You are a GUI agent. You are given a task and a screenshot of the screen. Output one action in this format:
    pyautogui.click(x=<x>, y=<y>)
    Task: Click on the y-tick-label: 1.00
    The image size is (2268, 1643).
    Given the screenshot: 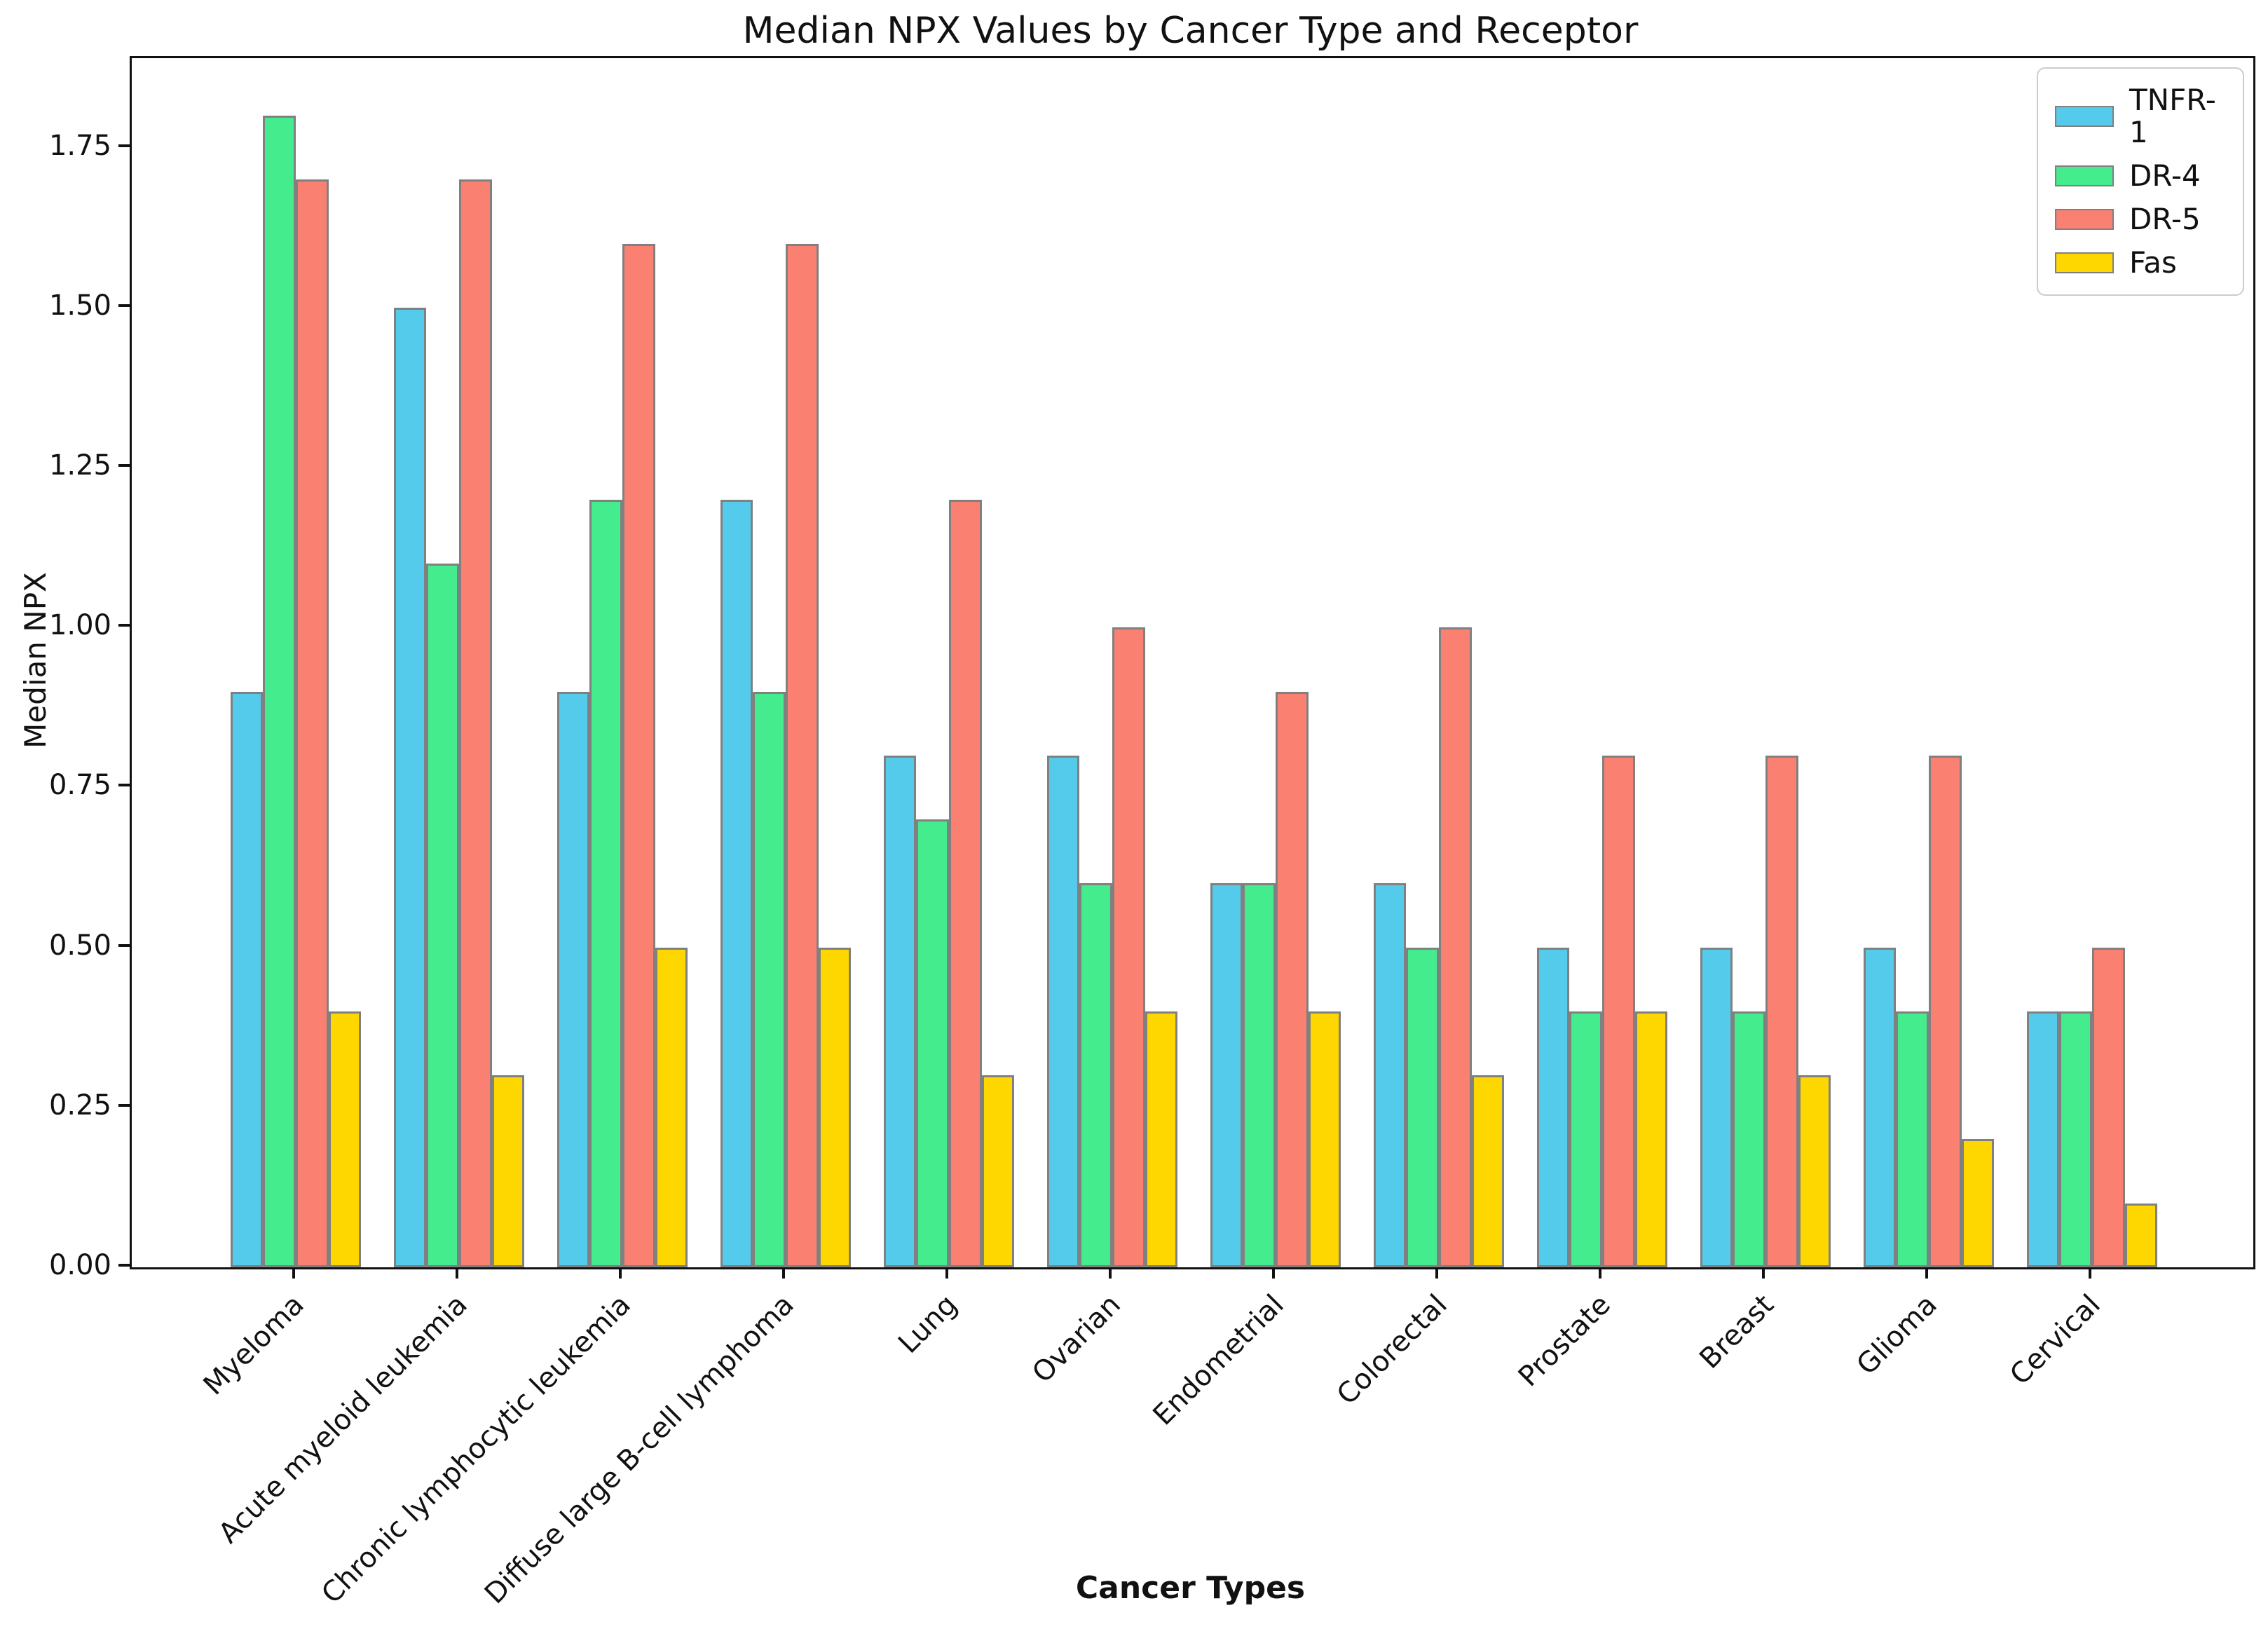 What is the action you would take?
    pyautogui.click(x=80, y=625)
    